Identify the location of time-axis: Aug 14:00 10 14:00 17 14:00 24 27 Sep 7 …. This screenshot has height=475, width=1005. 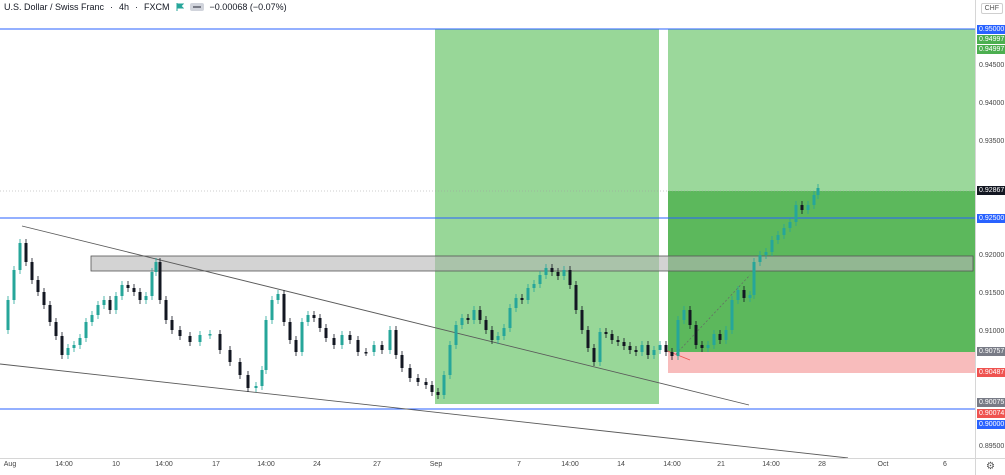
(487, 466).